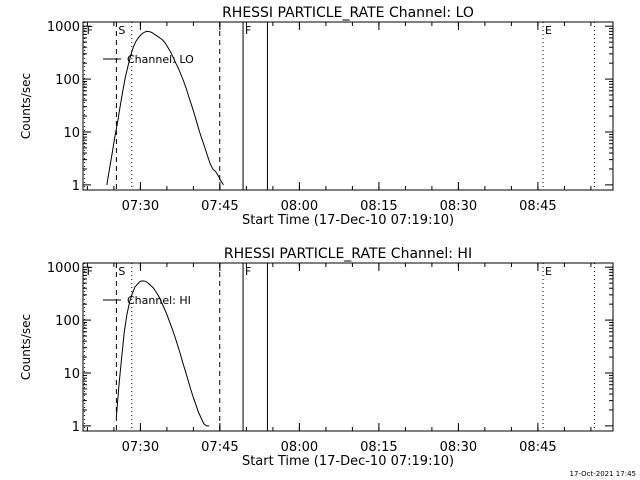 This screenshot has height=480, width=640. Describe the element at coordinates (348, 220) in the screenshot. I see `panel-1-x-axis-label: Start Time (17-Dec-10 07:19:10)` at that location.